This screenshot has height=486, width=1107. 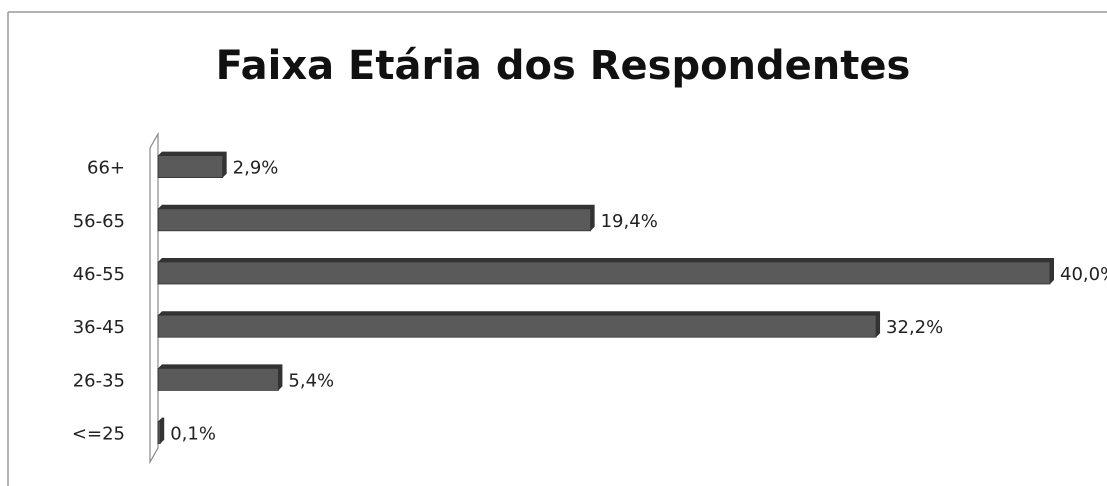 I want to click on chart-title: Faixa Etária dos Respondentes, so click(x=563, y=66).